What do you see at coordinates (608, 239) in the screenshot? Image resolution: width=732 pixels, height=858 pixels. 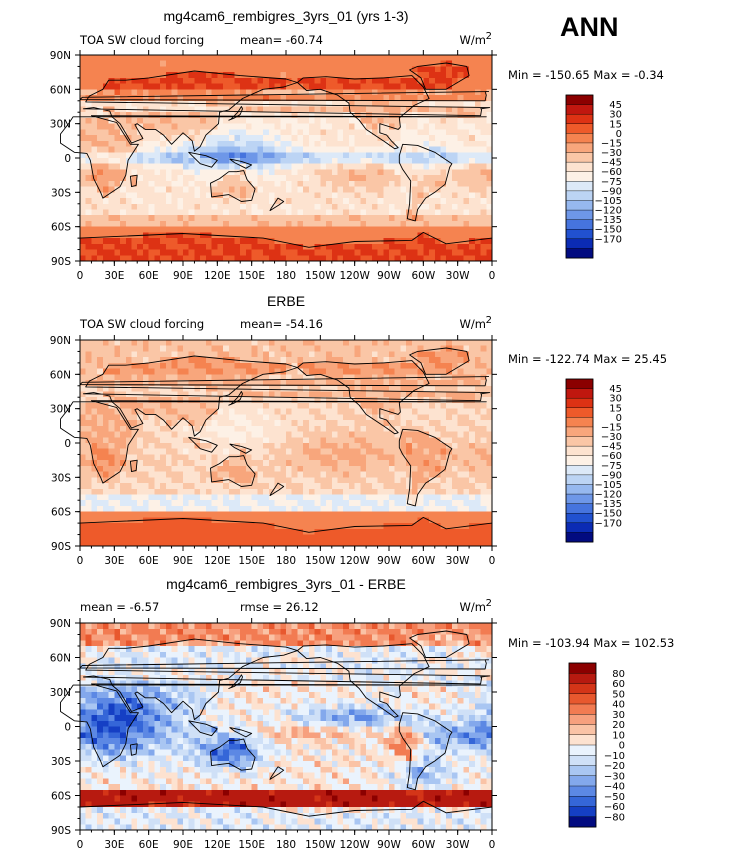 I see `colorbar-label: −170` at bounding box center [608, 239].